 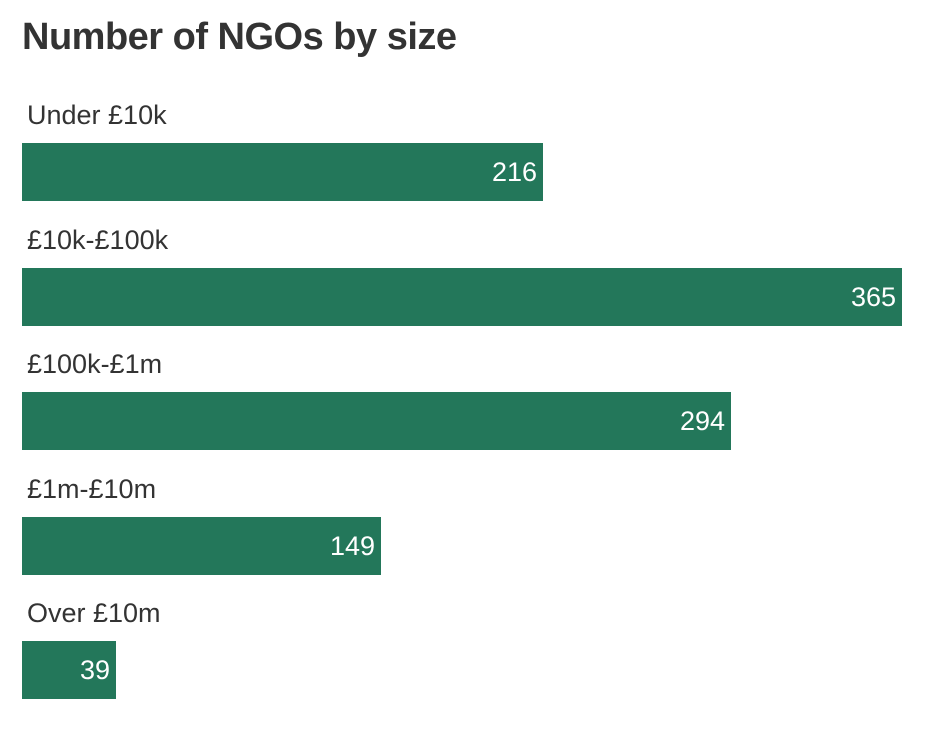 I want to click on bar-value-label: 149, so click(x=352, y=545).